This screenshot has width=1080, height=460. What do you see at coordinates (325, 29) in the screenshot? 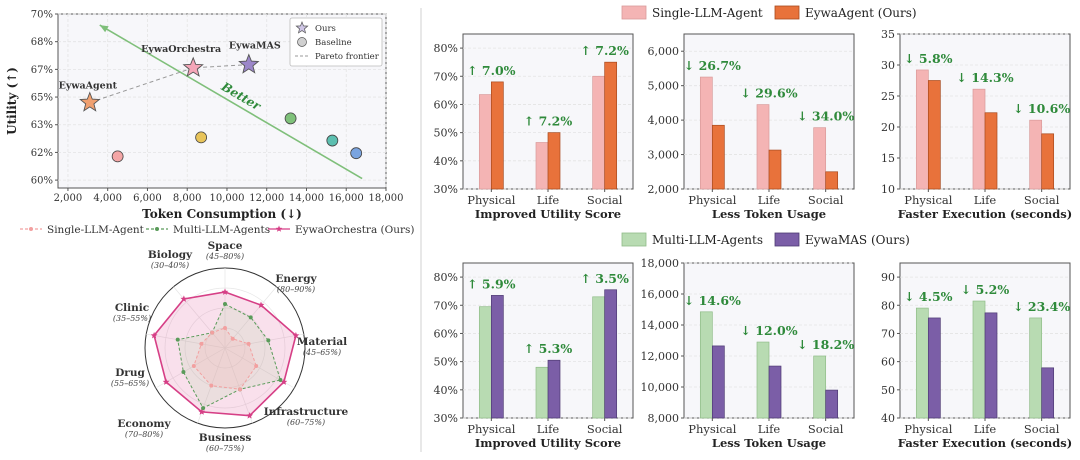
I see `scatter-legend-label: Ours` at bounding box center [325, 29].